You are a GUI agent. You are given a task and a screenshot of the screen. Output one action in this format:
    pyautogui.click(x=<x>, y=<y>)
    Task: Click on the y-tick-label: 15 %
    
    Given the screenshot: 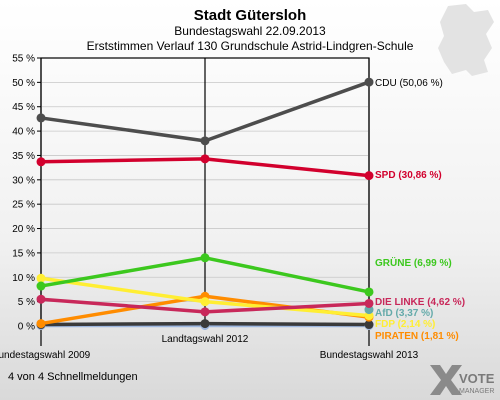 What is the action you would take?
    pyautogui.click(x=23, y=253)
    